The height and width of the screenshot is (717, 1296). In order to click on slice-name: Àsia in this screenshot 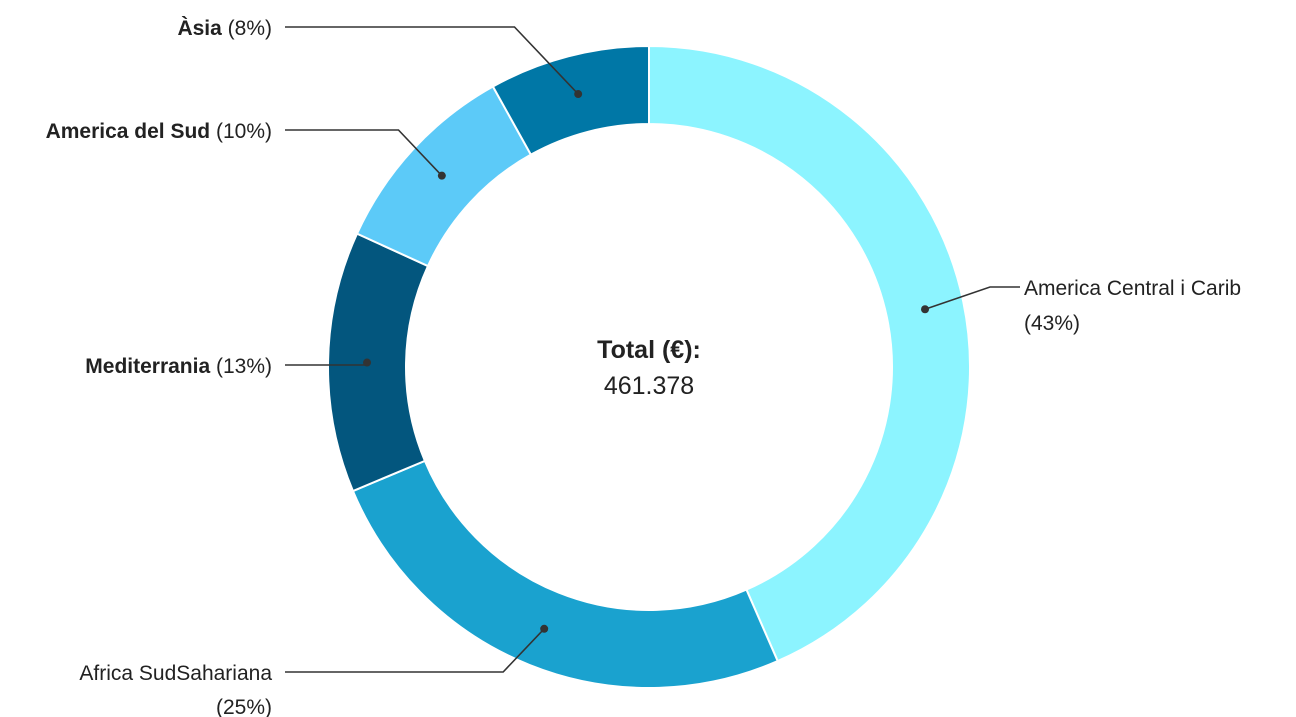, I will do `click(199, 28)`.